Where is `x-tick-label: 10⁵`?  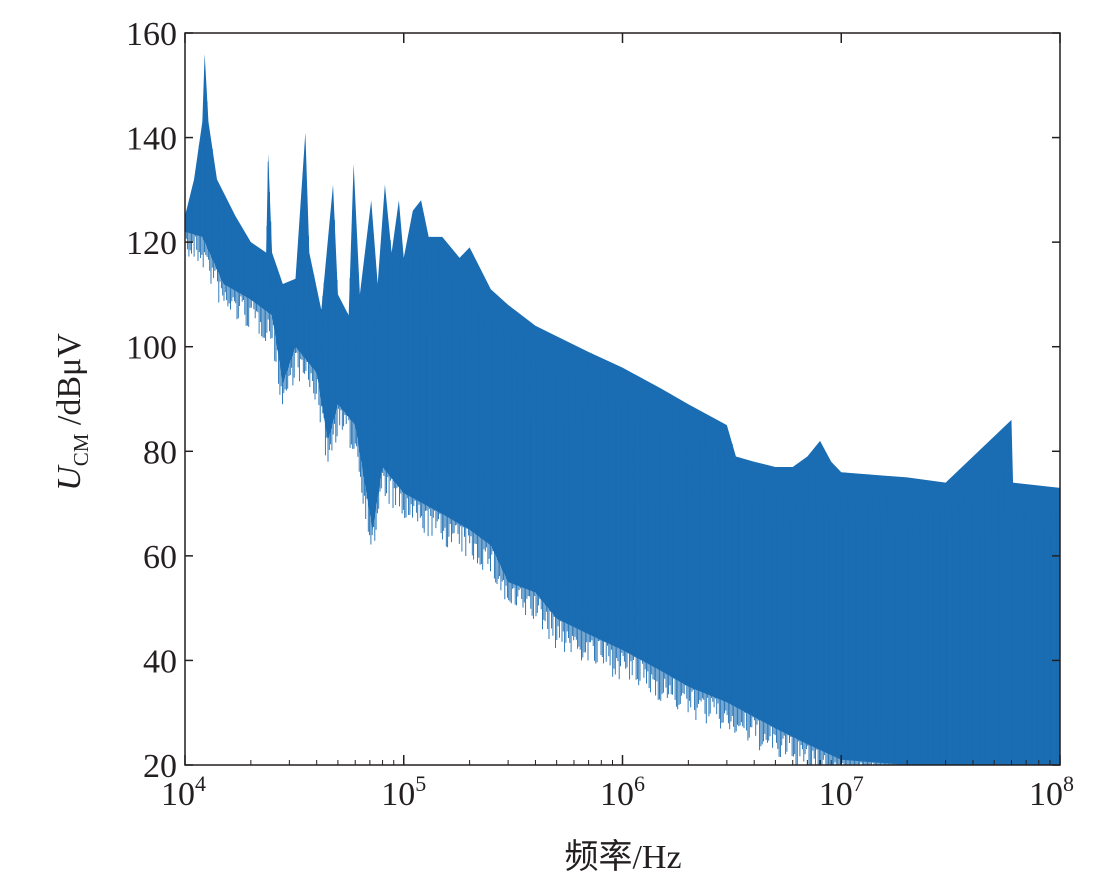
x-tick-label: 10⁵ is located at coordinates (403, 792).